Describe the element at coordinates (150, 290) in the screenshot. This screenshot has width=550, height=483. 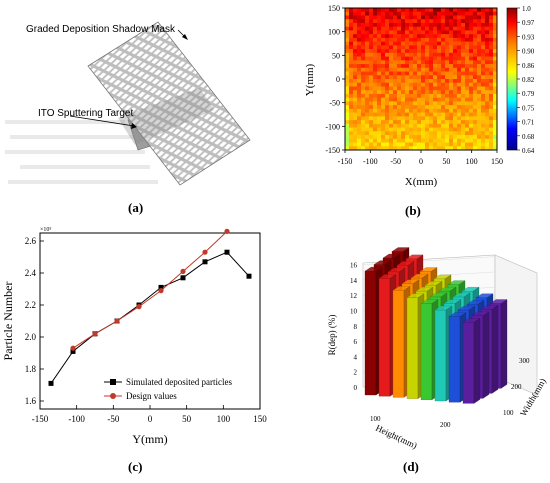
I see `design-line` at that location.